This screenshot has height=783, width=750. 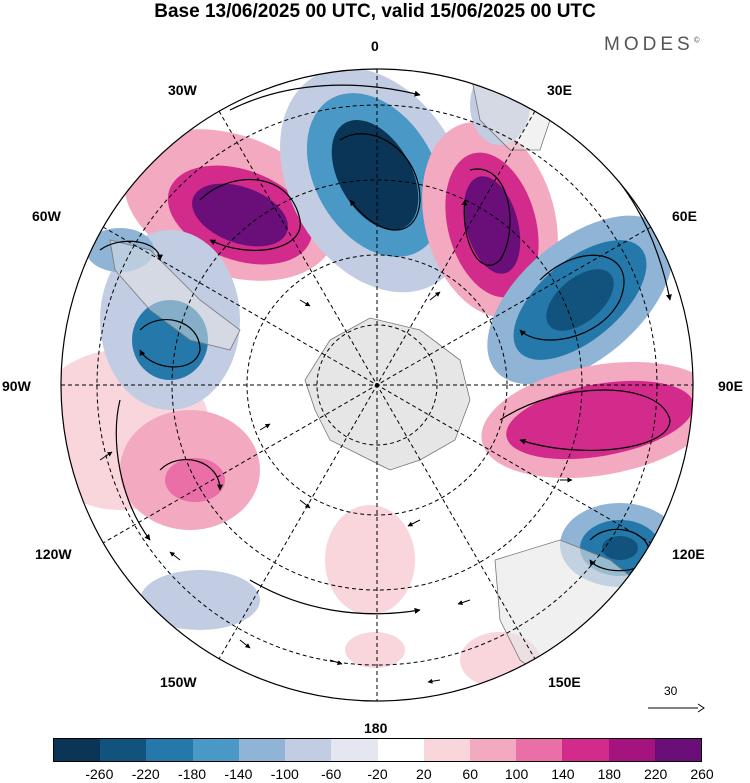 What do you see at coordinates (377, 774) in the screenshot?
I see `colorbar-tick-label: -20` at bounding box center [377, 774].